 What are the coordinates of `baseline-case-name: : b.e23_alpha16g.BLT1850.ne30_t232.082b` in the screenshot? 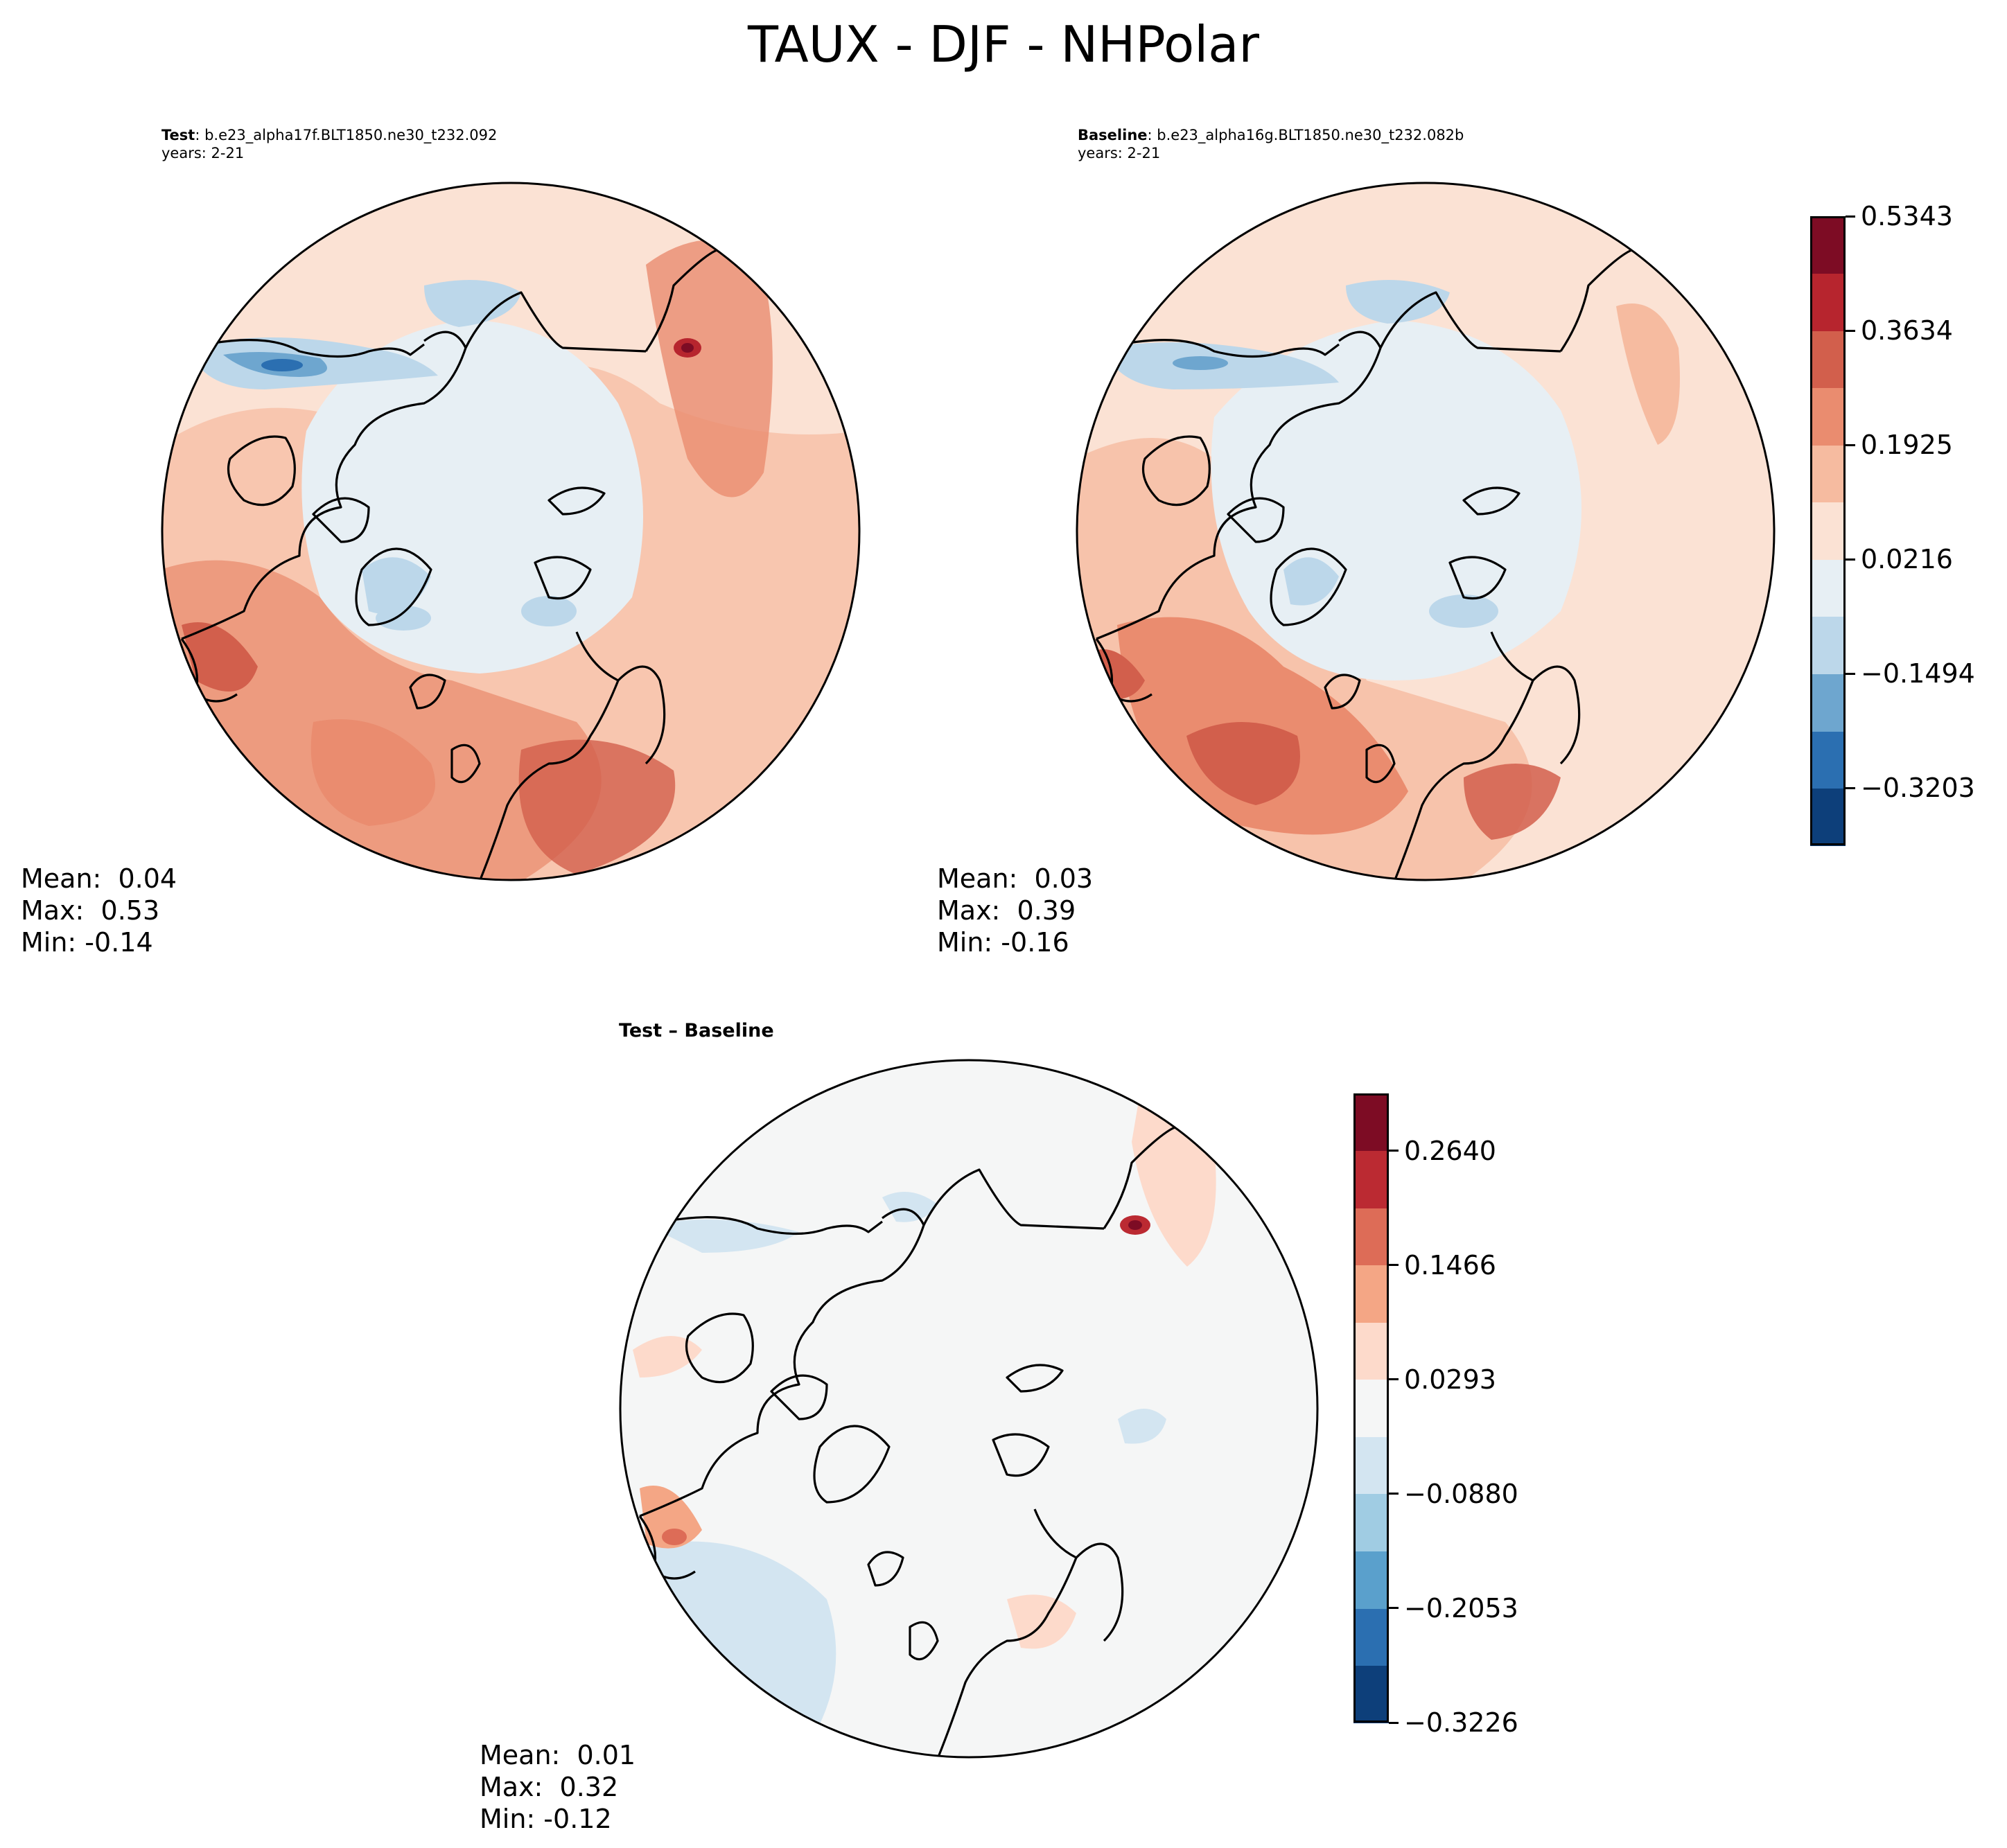 It's located at (1305, 135).